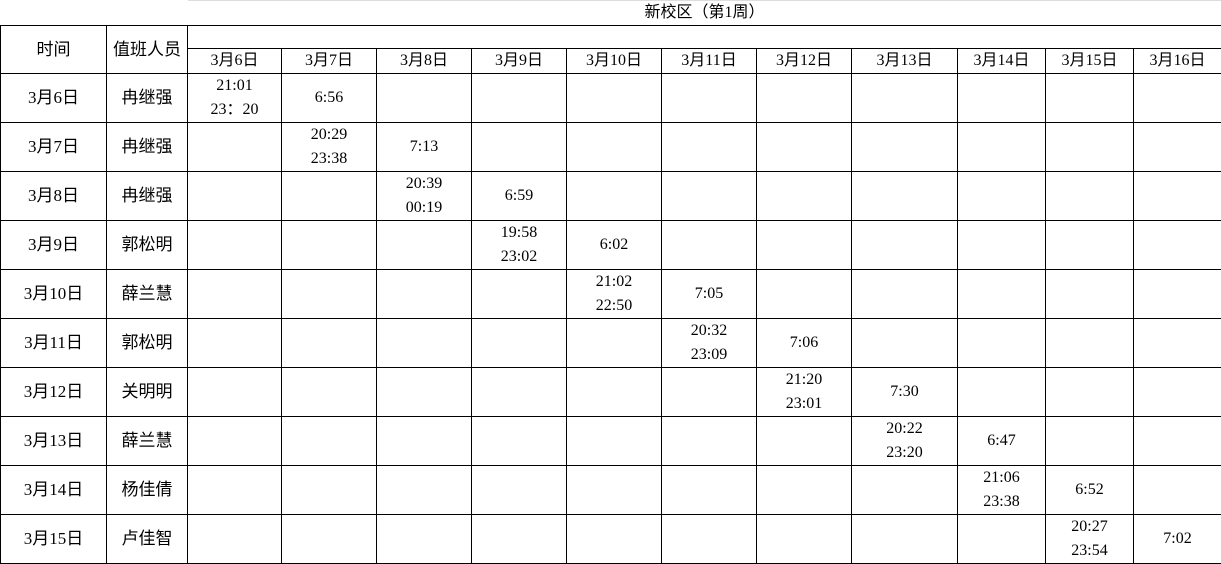 The height and width of the screenshot is (564, 1221). I want to click on time-cell: 19:58 23:02, so click(519, 245).